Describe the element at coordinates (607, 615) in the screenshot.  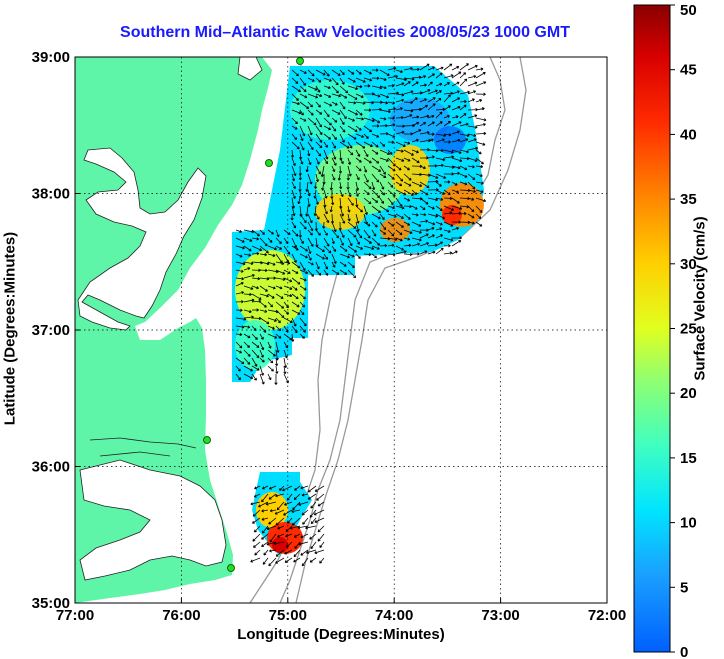
I see `x-tick-label: 72:00` at that location.